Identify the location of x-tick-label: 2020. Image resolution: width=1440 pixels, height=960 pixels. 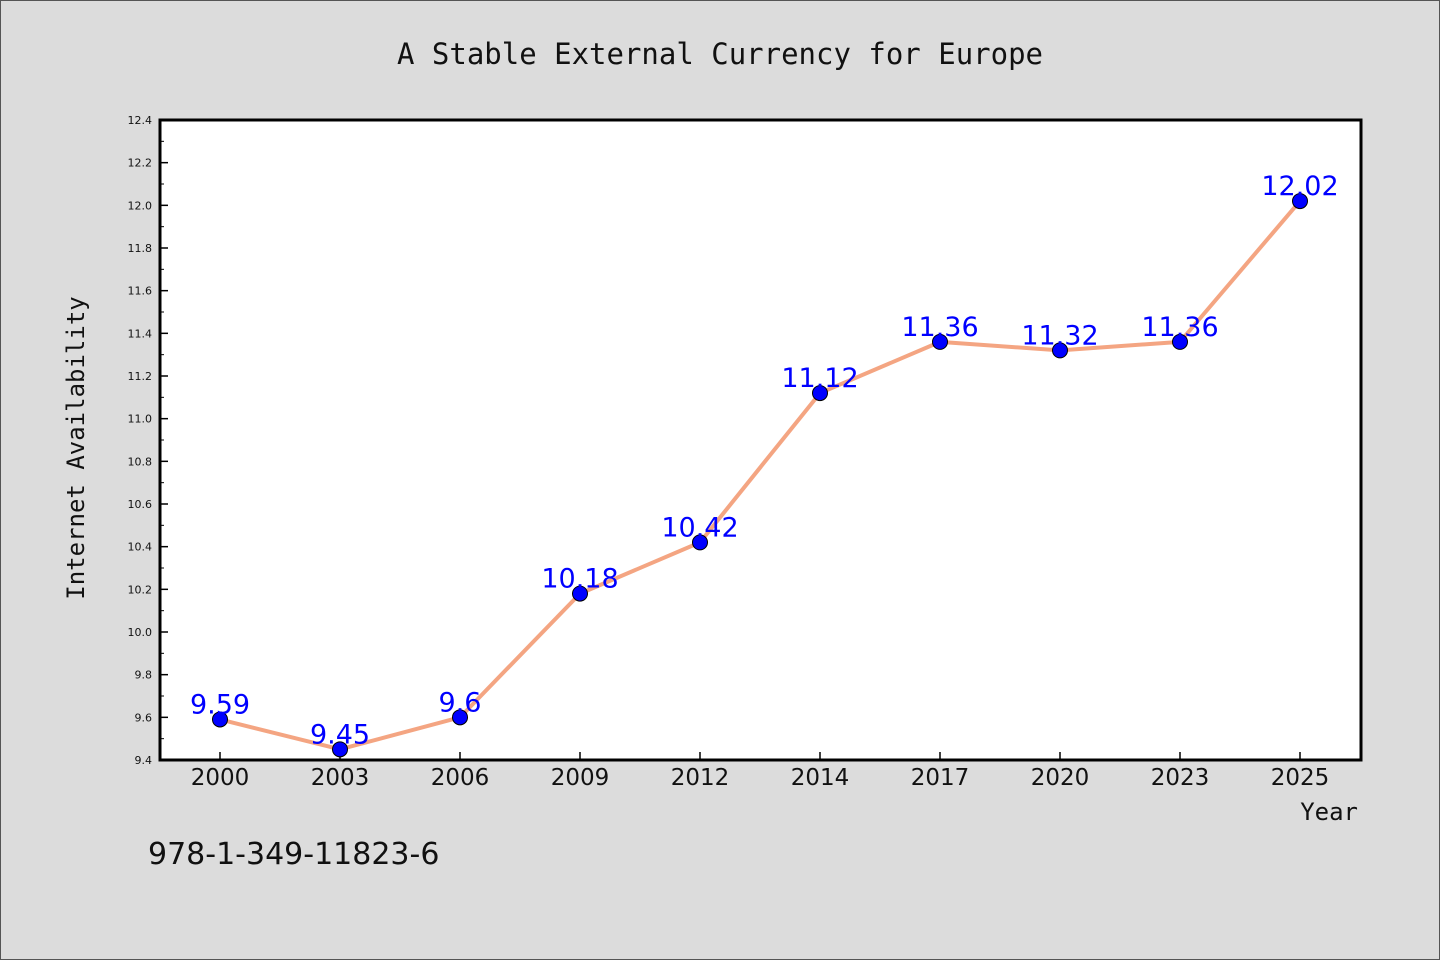
(1060, 778).